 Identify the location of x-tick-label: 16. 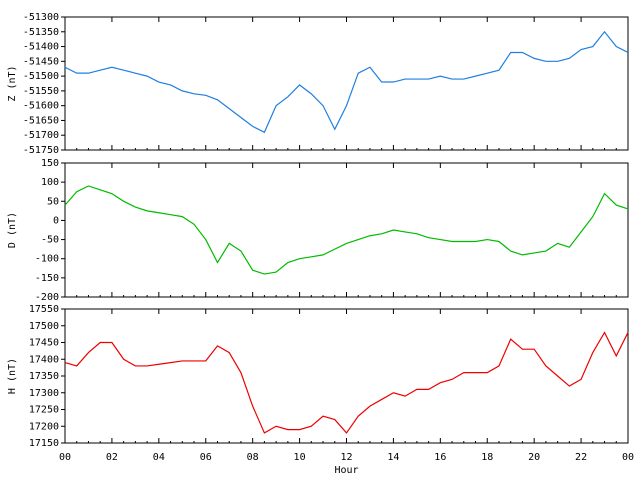
(440, 457).